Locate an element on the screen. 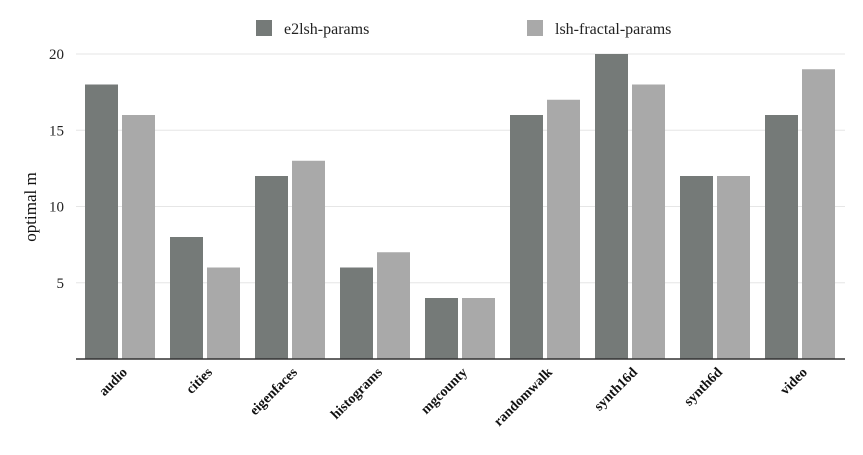 The image size is (863, 455). bar-lsh-fractal-params-randomwalk is located at coordinates (563, 229).